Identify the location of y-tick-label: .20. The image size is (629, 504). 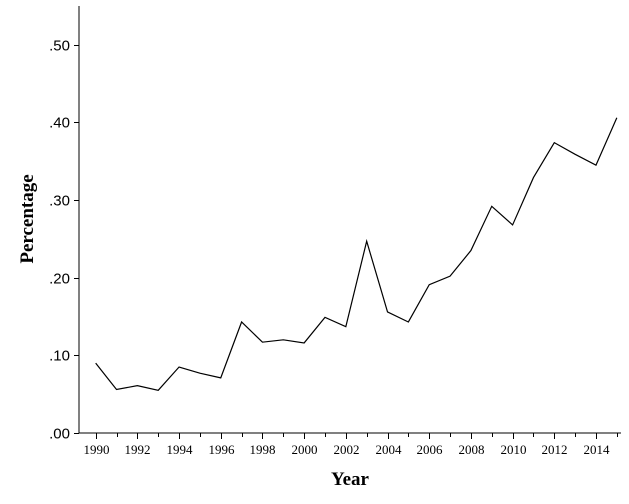
(59, 279).